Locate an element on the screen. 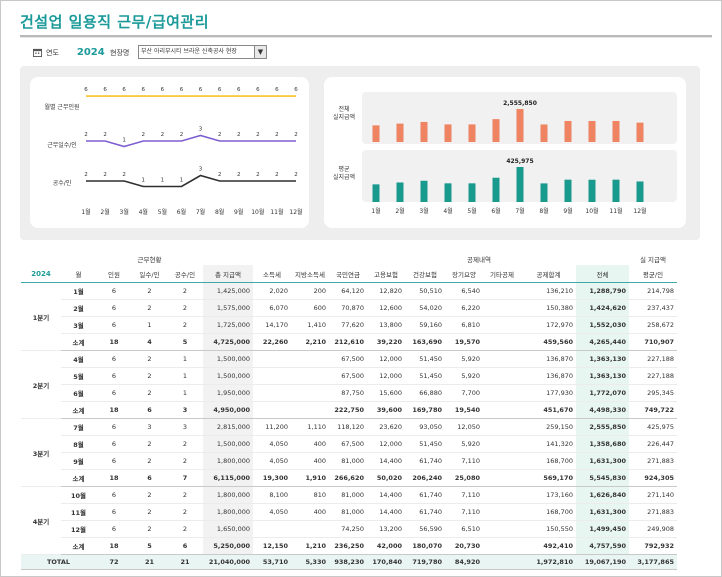 The height and width of the screenshot is (577, 722). year-label: 연도 is located at coordinates (52, 52).